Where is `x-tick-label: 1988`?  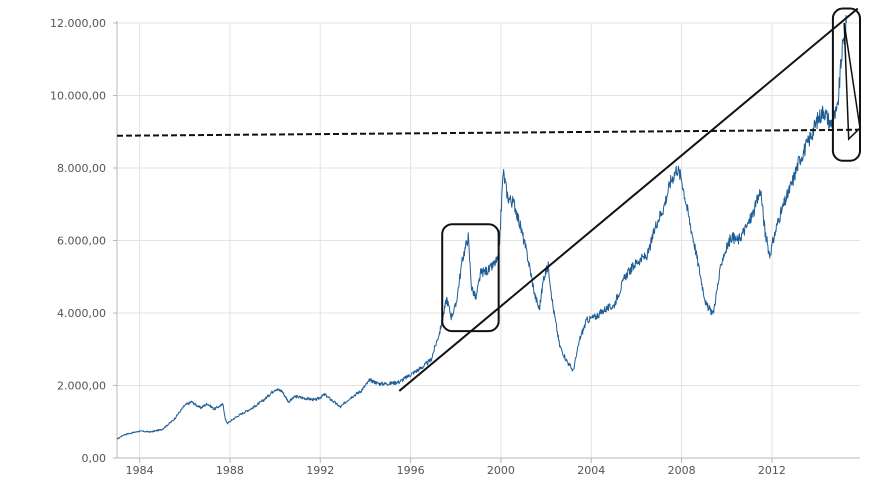
x-tick-label: 1988 is located at coordinates (230, 470).